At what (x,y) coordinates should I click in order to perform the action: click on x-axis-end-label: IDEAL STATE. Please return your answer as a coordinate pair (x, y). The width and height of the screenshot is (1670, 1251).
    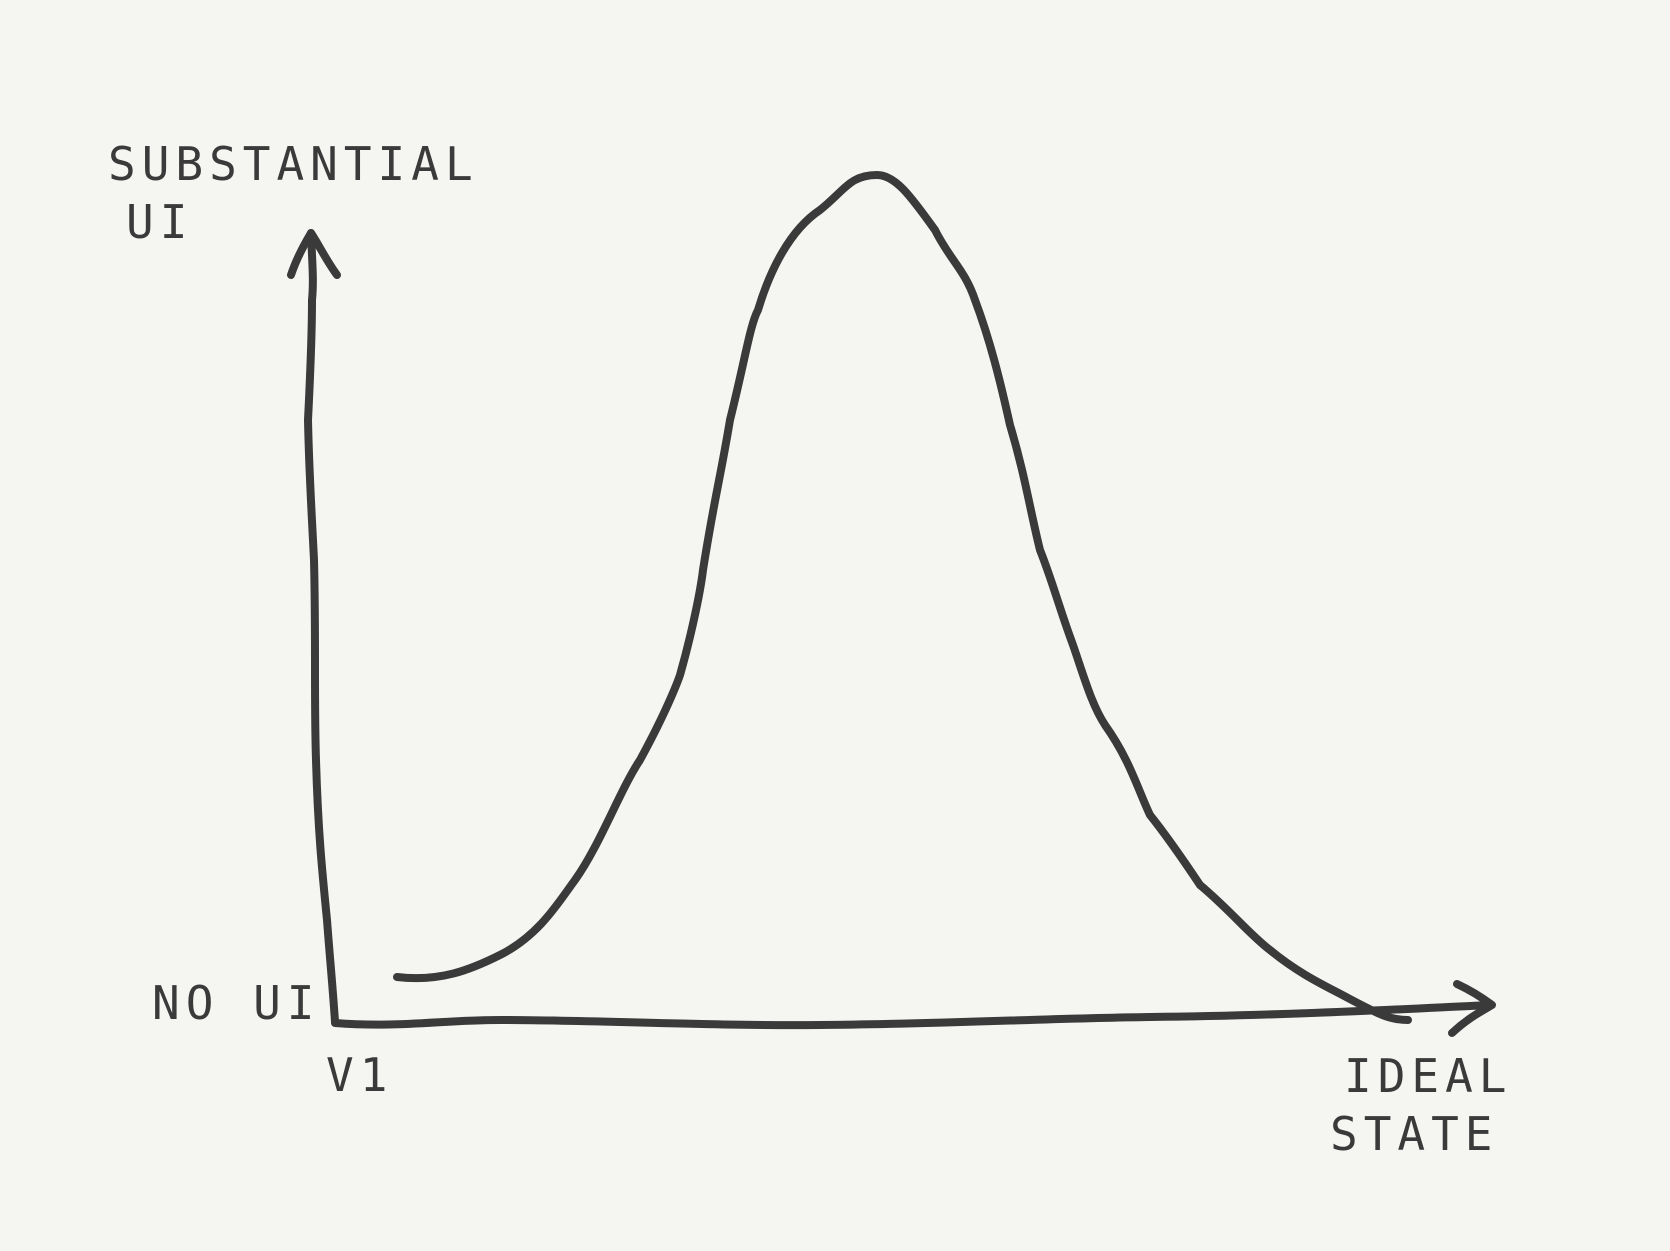
    Looking at the image, I should click on (1421, 1105).